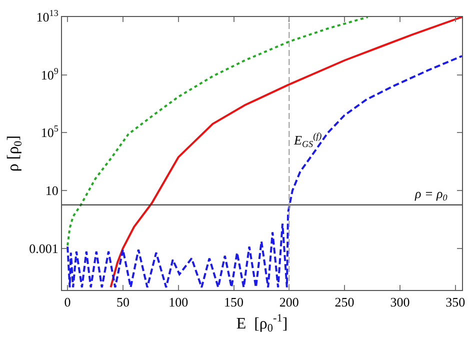 Image resolution: width=473 pixels, height=337 pixels. I want to click on y-tick-label: 10$^{9}$, so click(49, 74).